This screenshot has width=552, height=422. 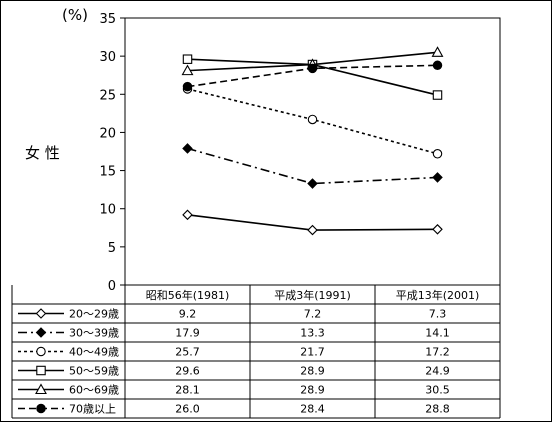 What do you see at coordinates (188, 314) in the screenshot?
I see `table-value: 9.2` at bounding box center [188, 314].